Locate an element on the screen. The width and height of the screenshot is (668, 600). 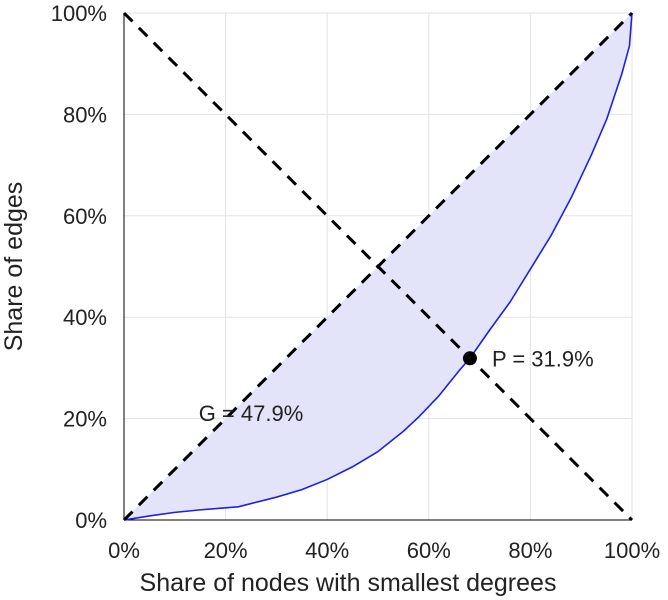
x-tick-label: 100% is located at coordinates (632, 550).